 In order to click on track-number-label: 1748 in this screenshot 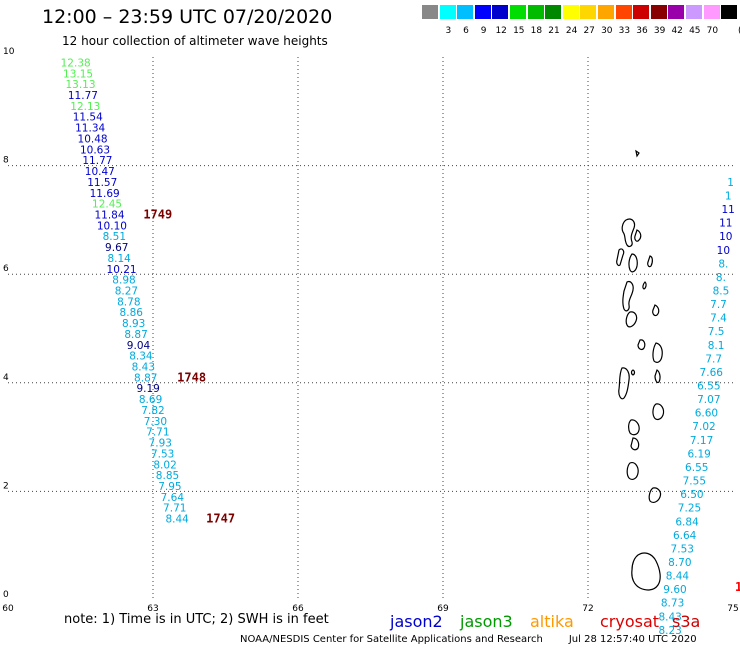, I will do `click(191, 377)`.